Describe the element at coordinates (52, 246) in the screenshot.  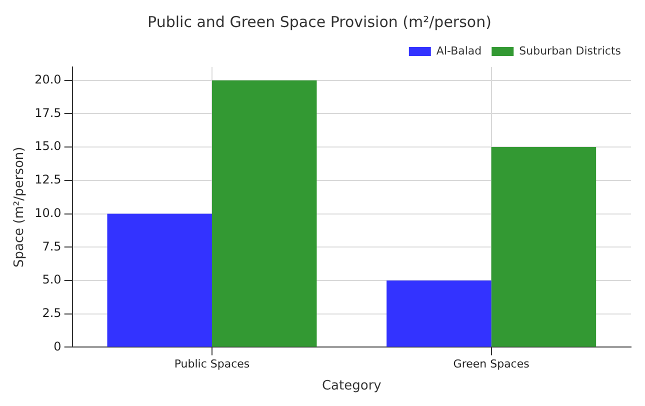
I see `y-tick-label: 7.5` at that location.